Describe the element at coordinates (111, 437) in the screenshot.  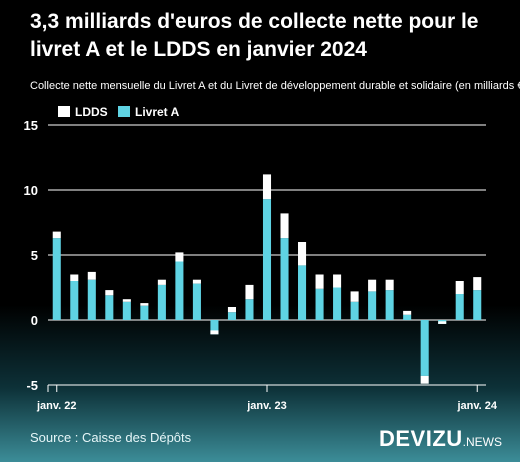
I see `source-note: Source : Caisse des Dépôts` at that location.